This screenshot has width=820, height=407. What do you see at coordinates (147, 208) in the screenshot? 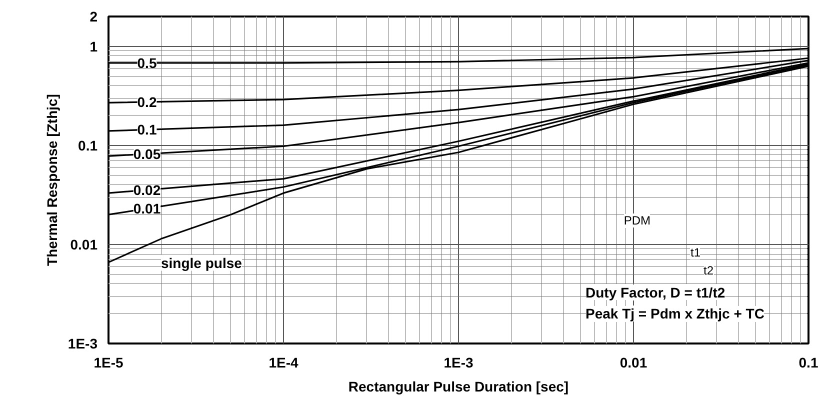
I see `series-label: 0.01` at bounding box center [147, 208].